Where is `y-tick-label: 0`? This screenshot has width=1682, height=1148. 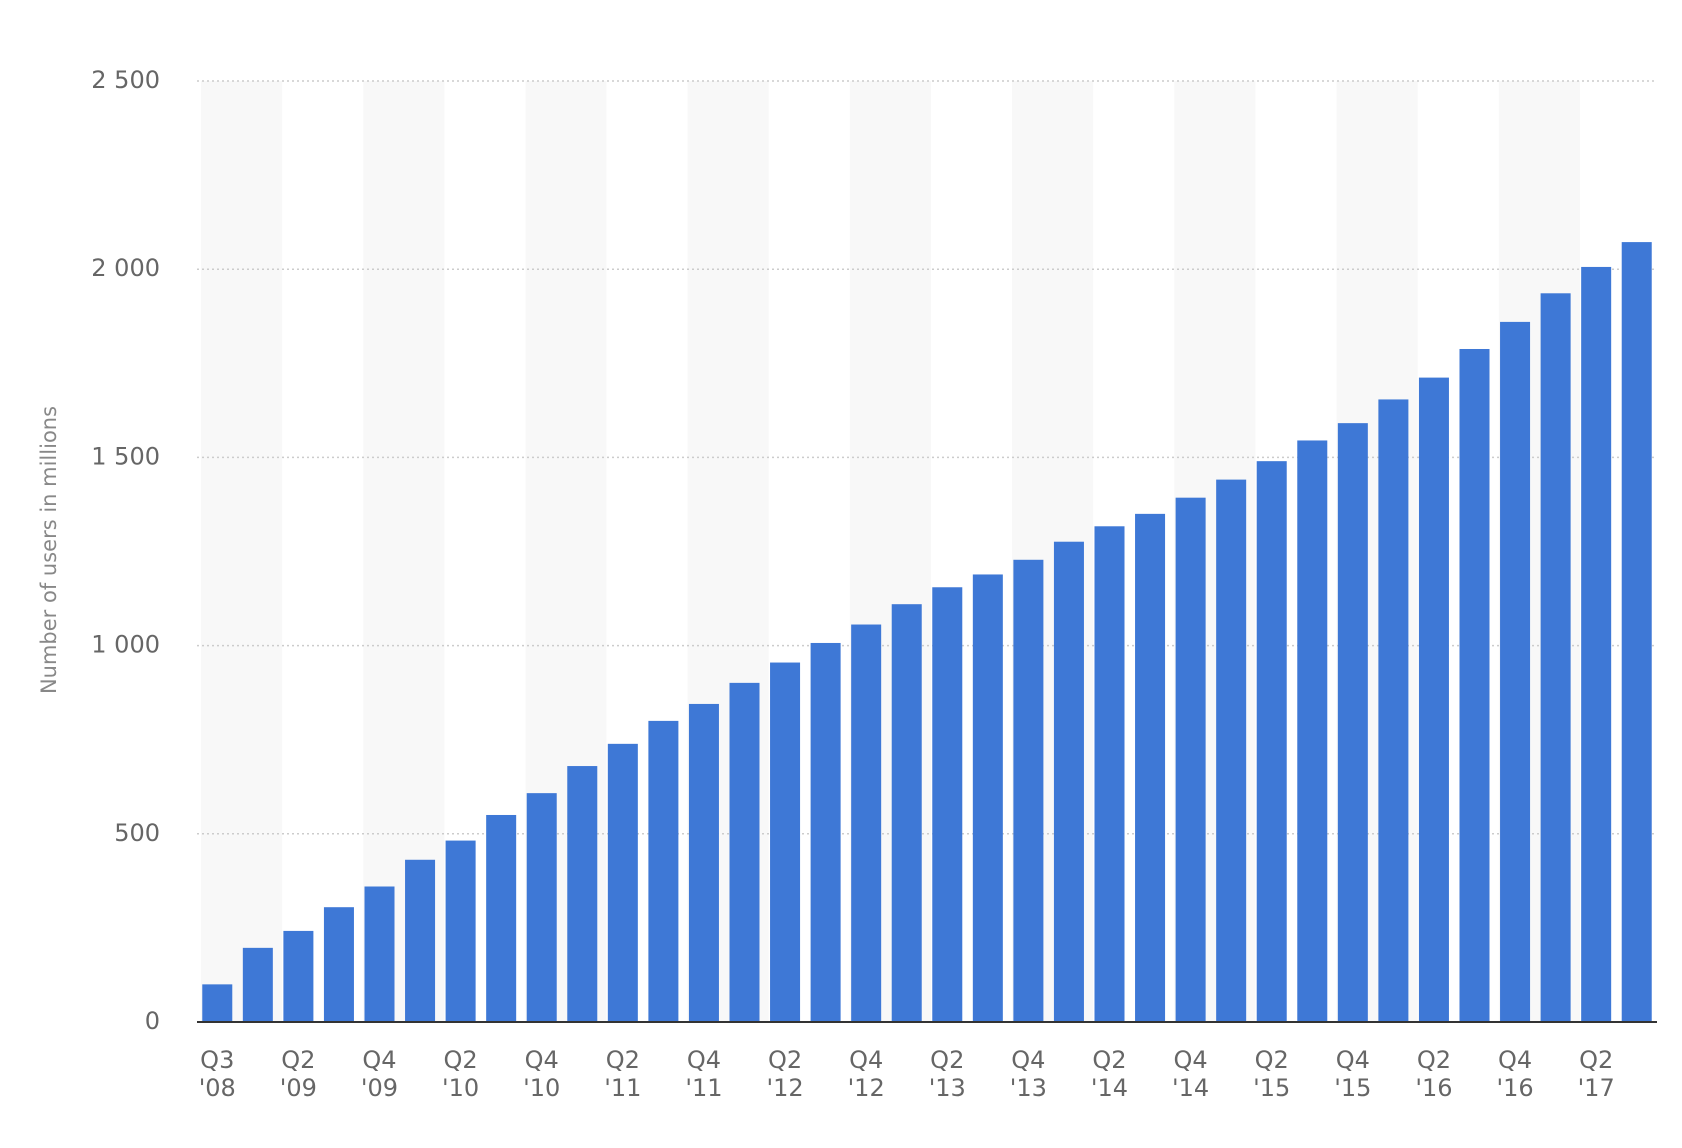
y-tick-label: 0 is located at coordinates (152, 1021).